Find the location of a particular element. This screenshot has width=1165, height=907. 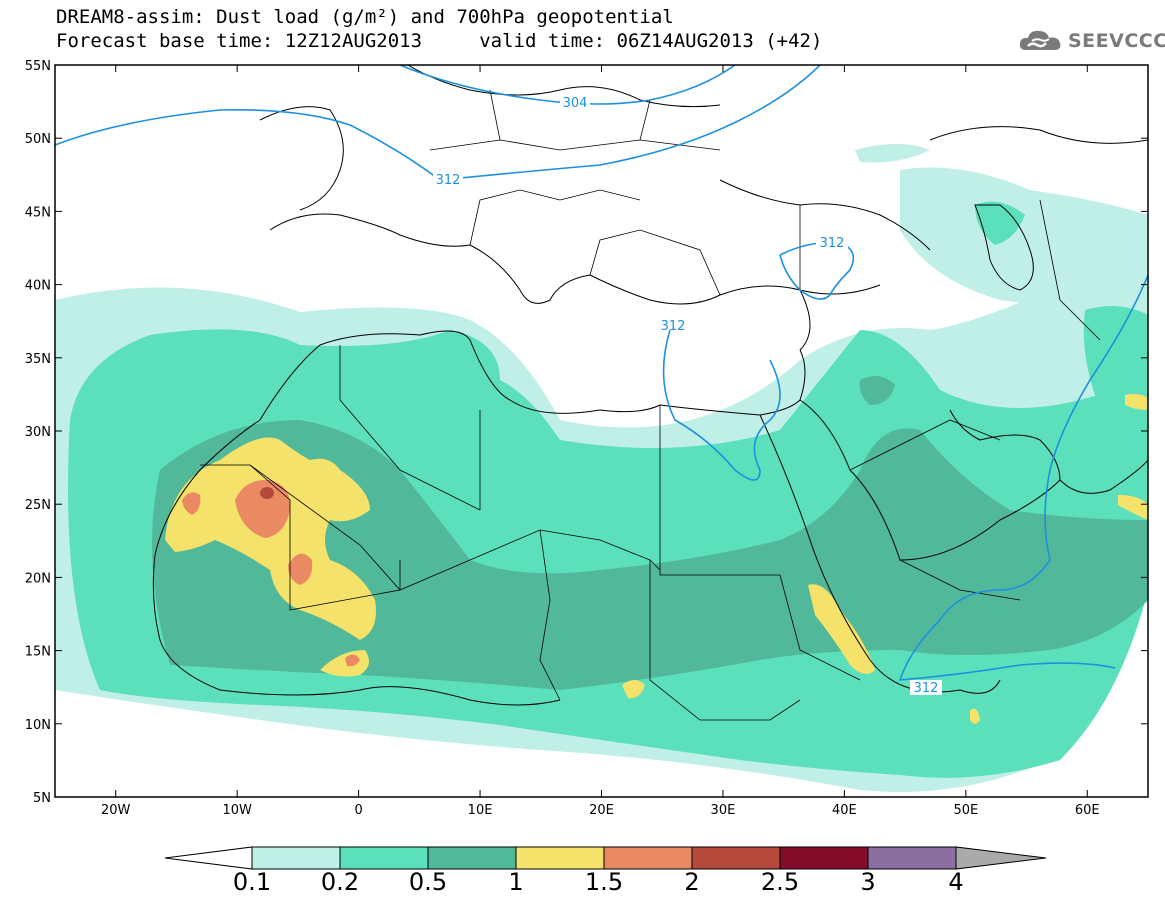

lat-tick-label: 20N is located at coordinates (38, 578).